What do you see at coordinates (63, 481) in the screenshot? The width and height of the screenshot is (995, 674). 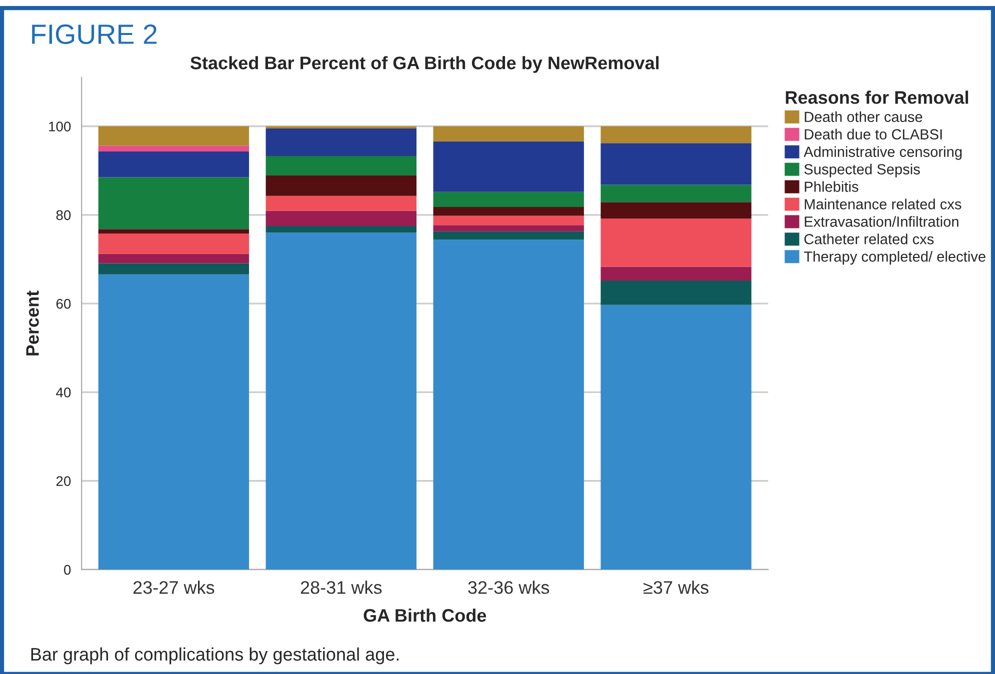 I see `y-tick-label: 20` at bounding box center [63, 481].